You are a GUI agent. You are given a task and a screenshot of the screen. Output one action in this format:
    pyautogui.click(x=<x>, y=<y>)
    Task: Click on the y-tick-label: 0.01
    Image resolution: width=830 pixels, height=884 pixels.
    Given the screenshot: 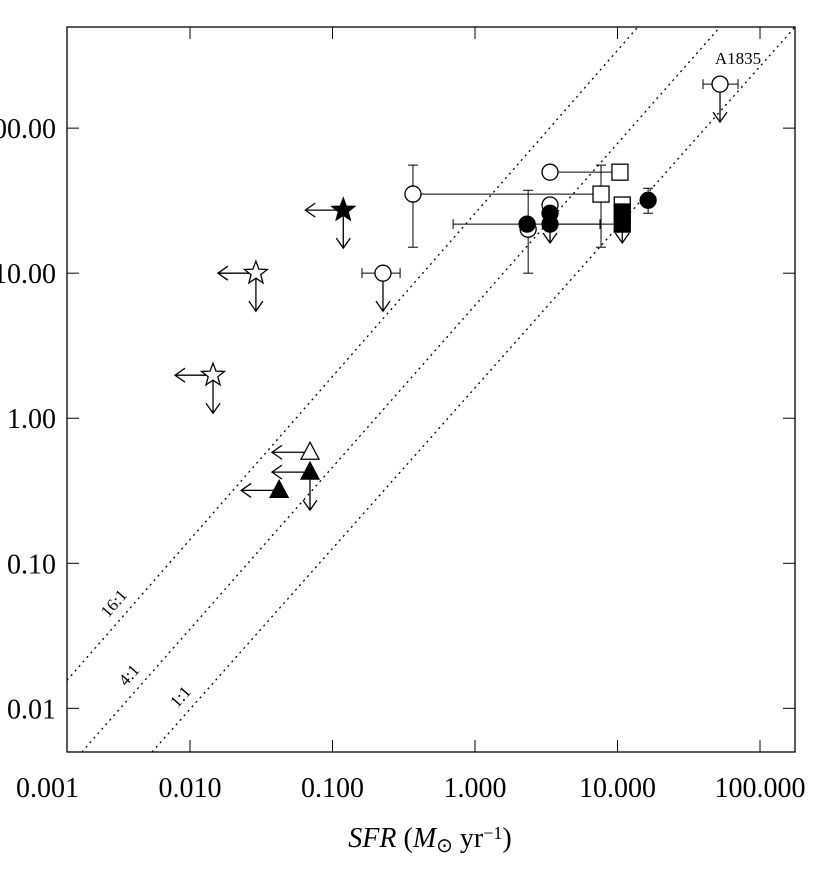 What is the action you would take?
    pyautogui.click(x=31, y=709)
    